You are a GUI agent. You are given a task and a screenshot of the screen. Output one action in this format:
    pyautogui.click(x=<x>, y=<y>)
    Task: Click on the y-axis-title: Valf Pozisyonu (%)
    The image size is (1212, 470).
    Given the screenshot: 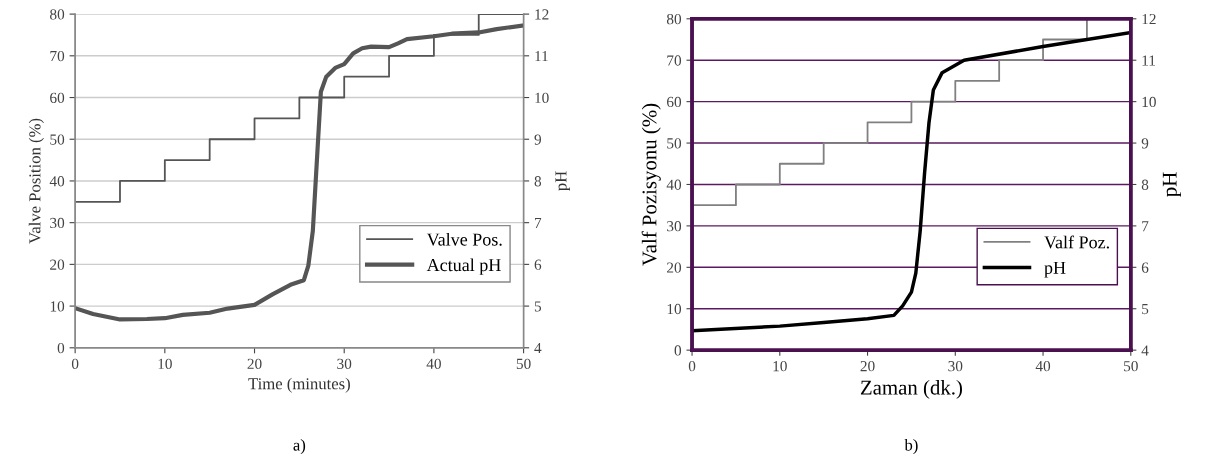 What is the action you would take?
    pyautogui.click(x=651, y=184)
    